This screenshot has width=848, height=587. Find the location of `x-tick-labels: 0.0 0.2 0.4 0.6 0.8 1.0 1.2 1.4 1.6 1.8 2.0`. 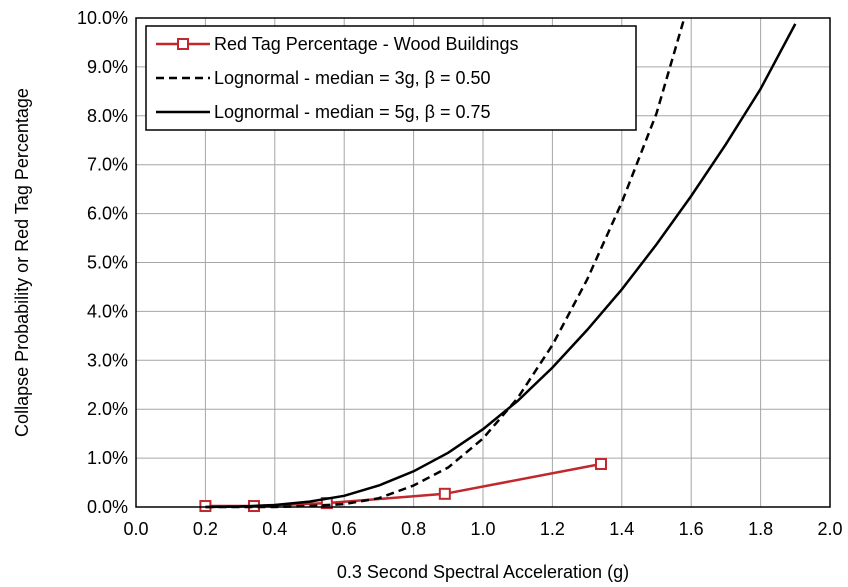

x-tick-labels: 0.0 0.2 0.4 0.6 0.8 1.0 1.2 1.4 1.6 1.8 2.0 is located at coordinates (482, 529).